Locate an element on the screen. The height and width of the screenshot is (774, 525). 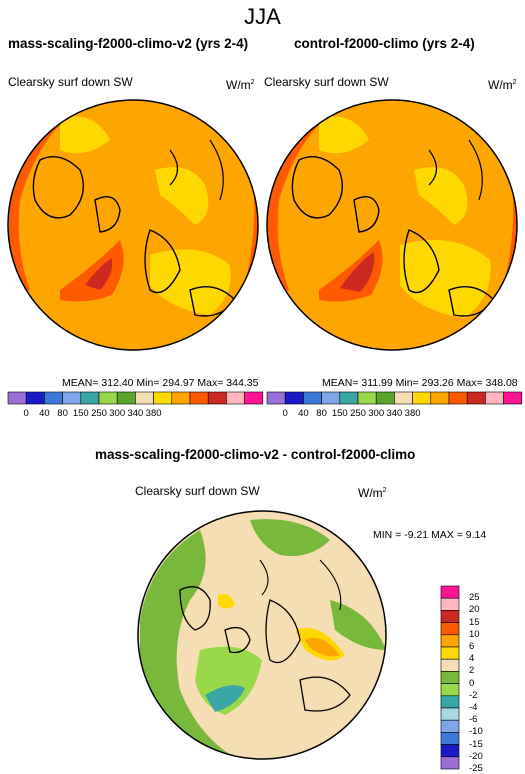
panel2-colorbar-tick-label: 80 is located at coordinates (321, 413).